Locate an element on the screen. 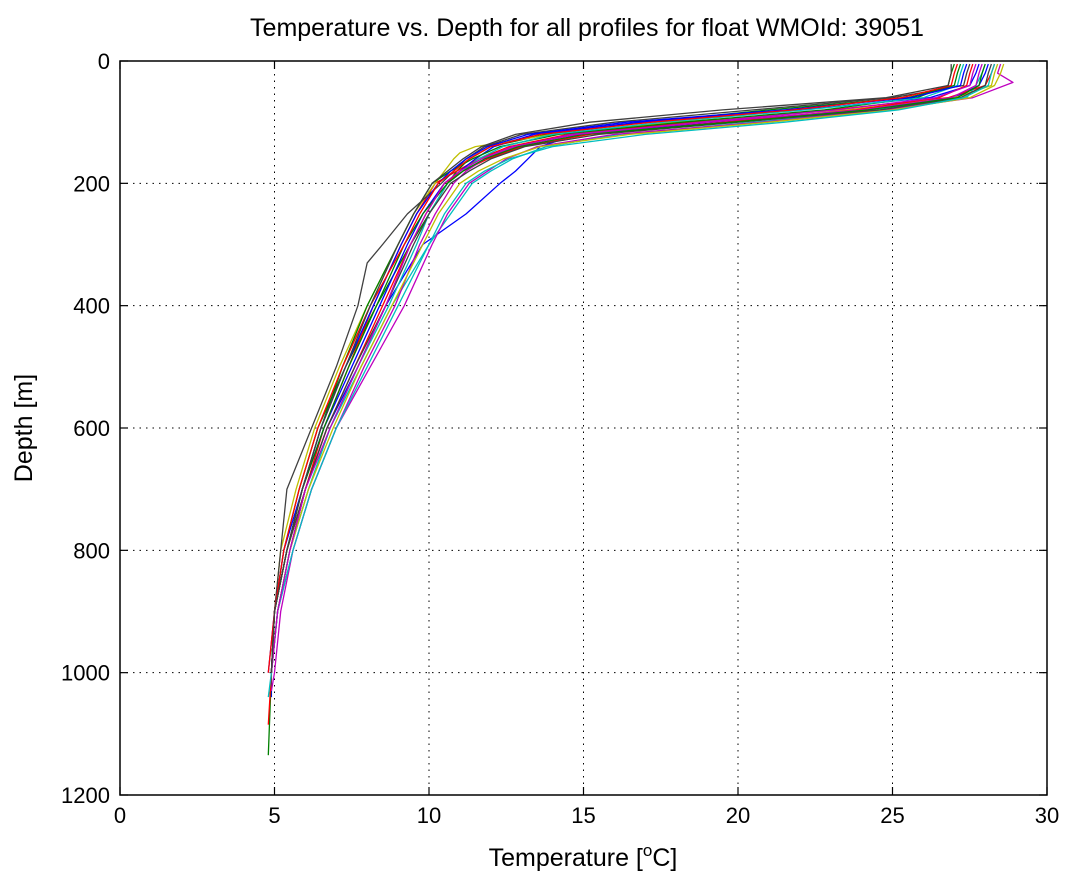 This screenshot has height=879, width=1073. x-axis-title-unit: C] is located at coordinates (664, 858).